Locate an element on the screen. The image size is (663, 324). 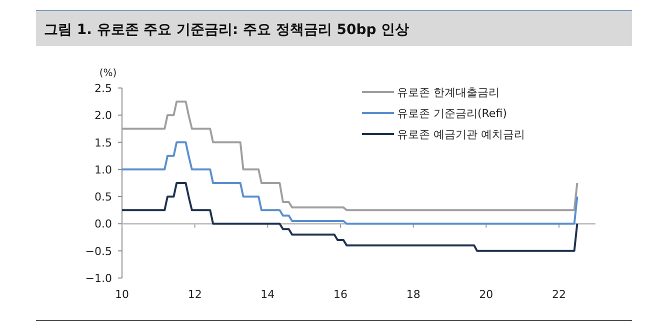
legend-label: 유로존 한계대출금리 is located at coordinates (448, 92).